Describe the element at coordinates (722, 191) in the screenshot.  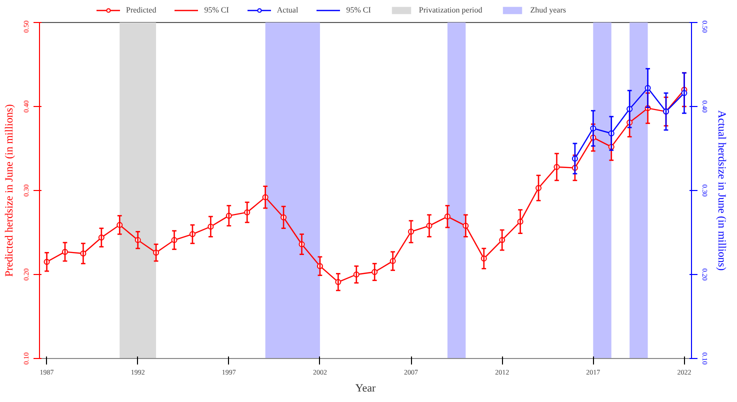
I see `y2-axis-title: Actual herdsize in June (in millions)` at that location.